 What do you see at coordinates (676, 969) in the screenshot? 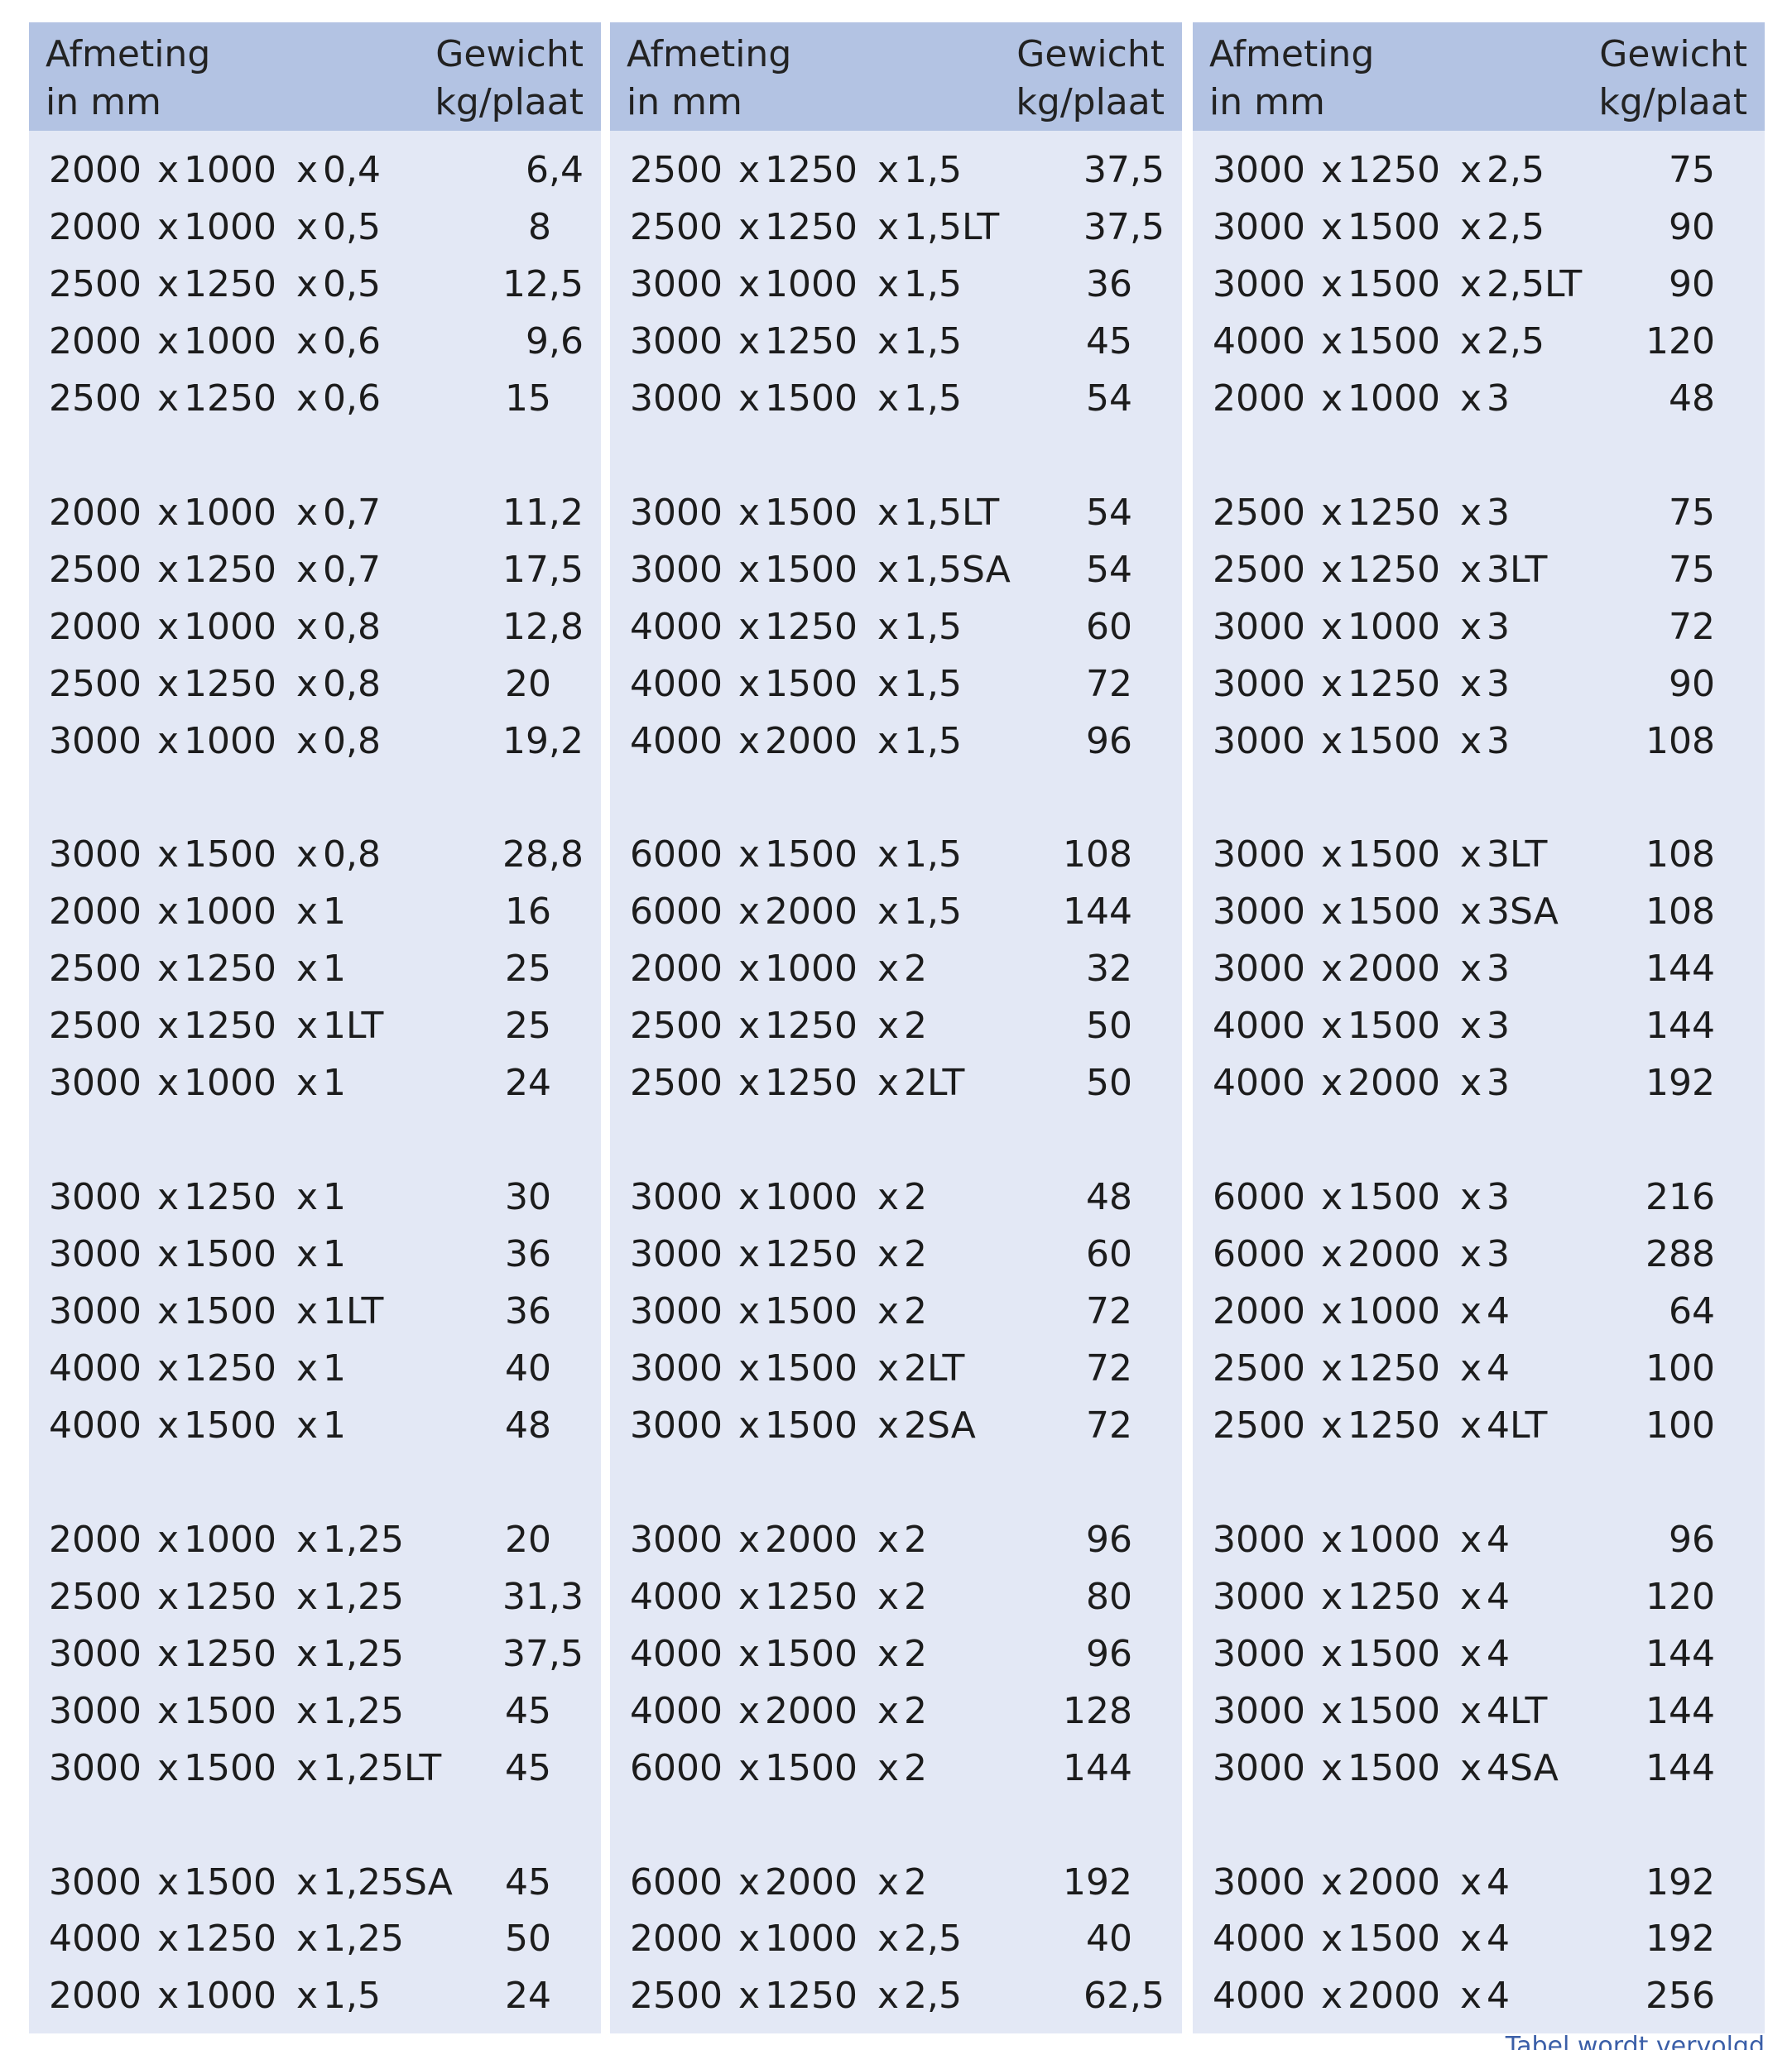
I see `plate-length: 2000` at bounding box center [676, 969].